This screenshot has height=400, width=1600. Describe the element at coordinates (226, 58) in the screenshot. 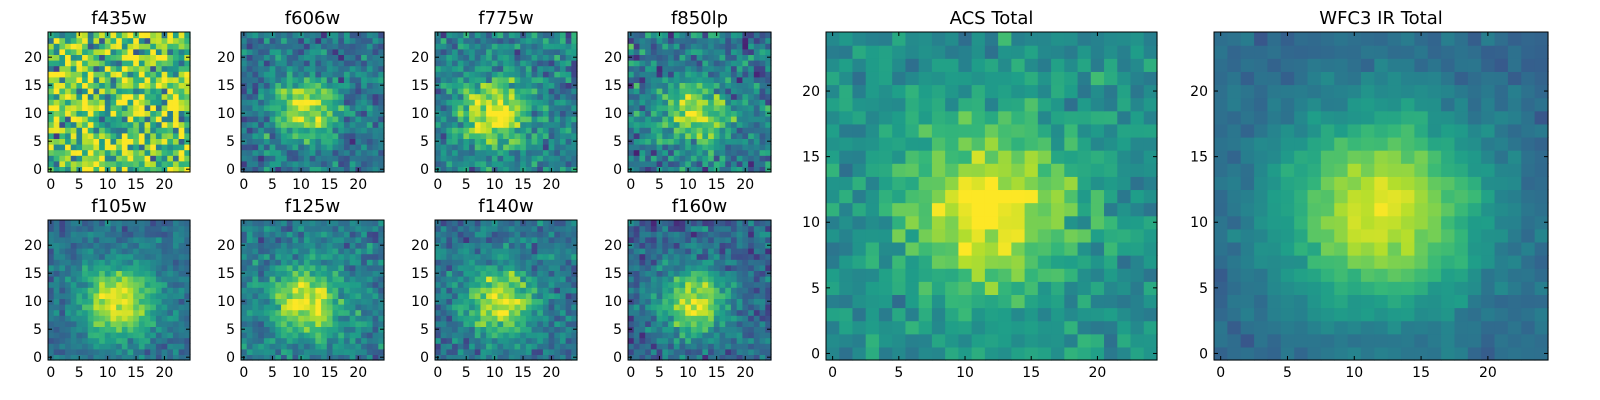

I see `y-tick-label: 20` at that location.